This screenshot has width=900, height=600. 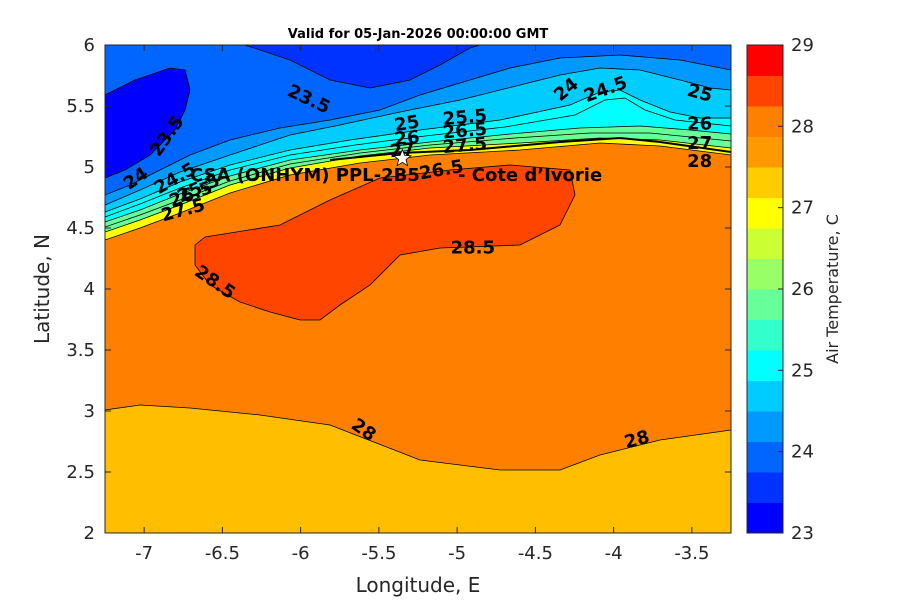 I want to click on contour-line-coast, so click(x=530, y=148).